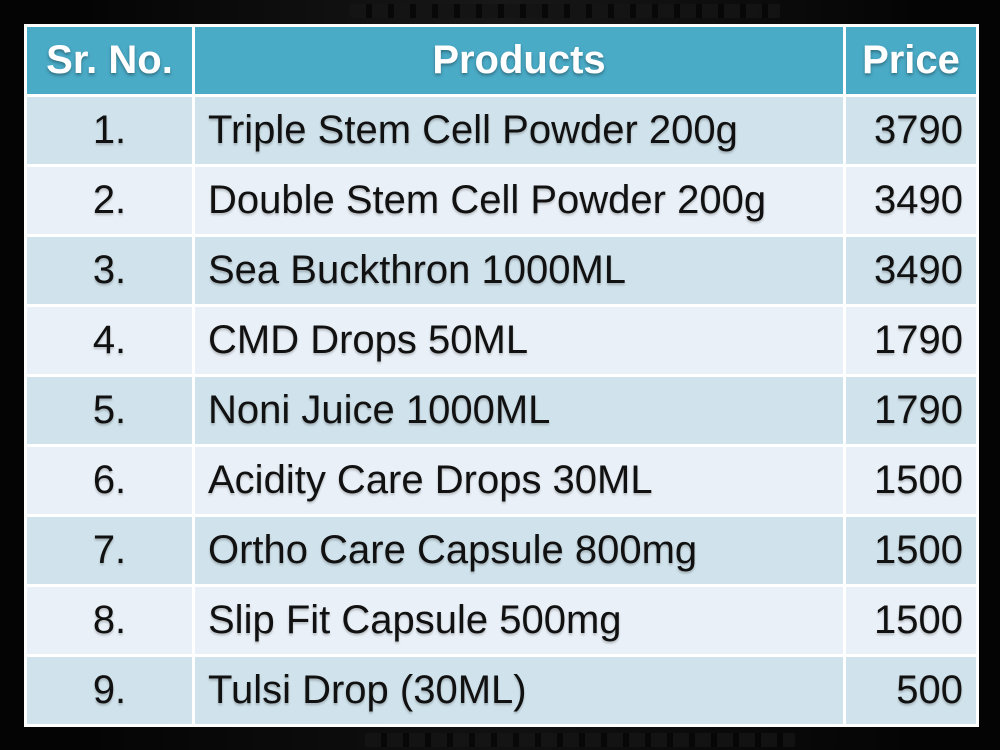 The height and width of the screenshot is (750, 1000). I want to click on header-price: Price, so click(911, 60).